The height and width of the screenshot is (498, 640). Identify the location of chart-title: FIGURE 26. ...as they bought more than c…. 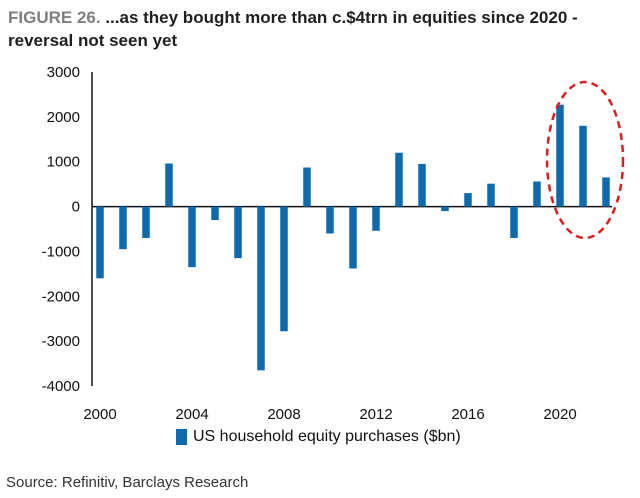
(320, 29).